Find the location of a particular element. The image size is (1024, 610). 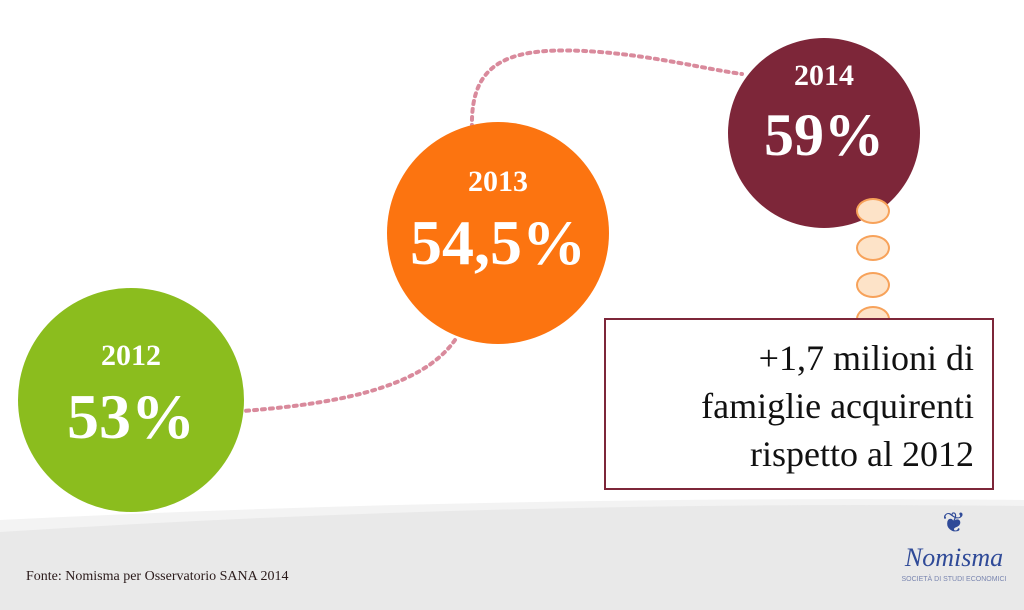

percent-value: 53% is located at coordinates (131, 416).